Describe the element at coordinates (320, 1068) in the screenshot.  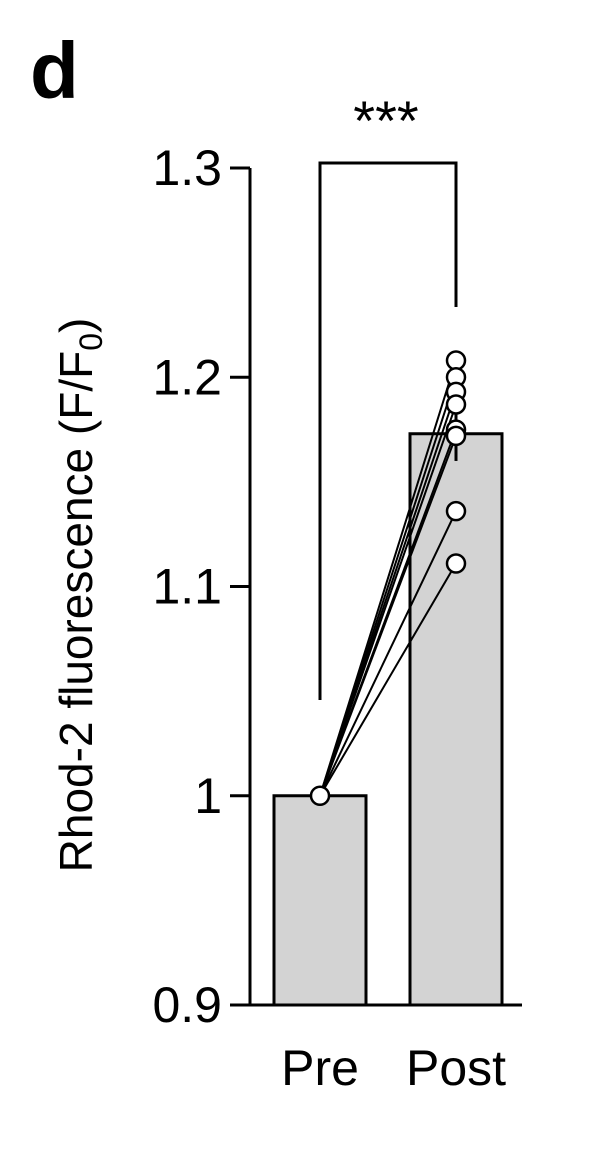
I see `category-label-pre: Pre` at that location.